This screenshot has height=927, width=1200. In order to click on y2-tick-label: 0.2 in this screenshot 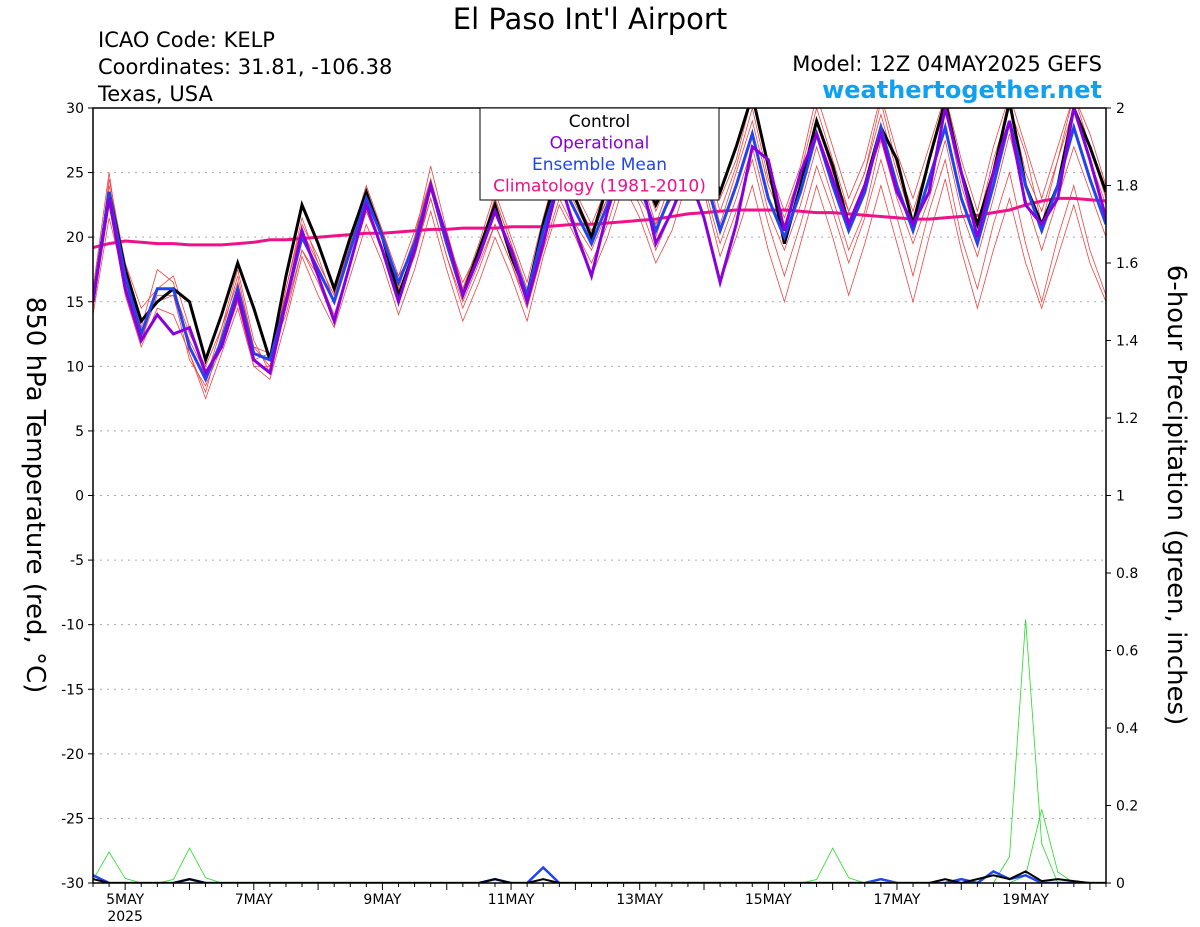, I will do `click(1127, 807)`.